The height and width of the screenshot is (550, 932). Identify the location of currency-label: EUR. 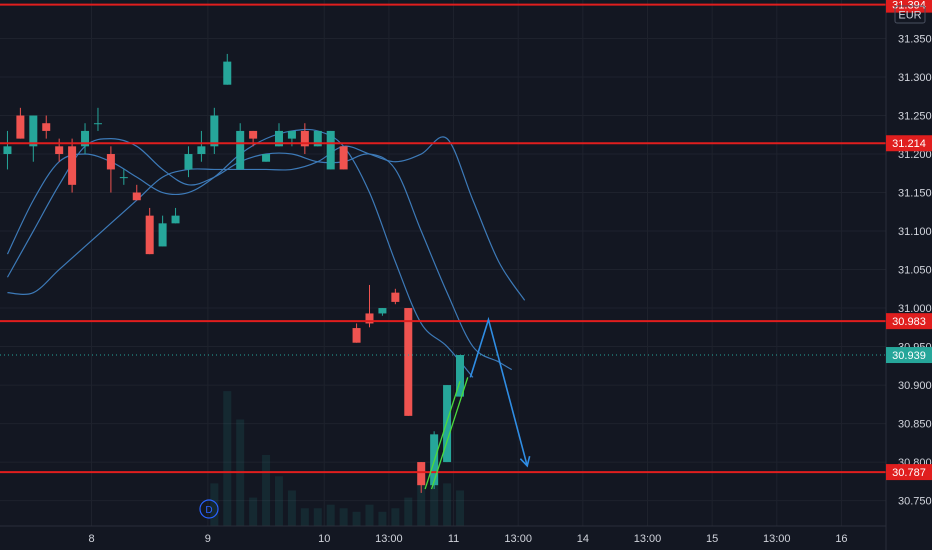
(910, 14).